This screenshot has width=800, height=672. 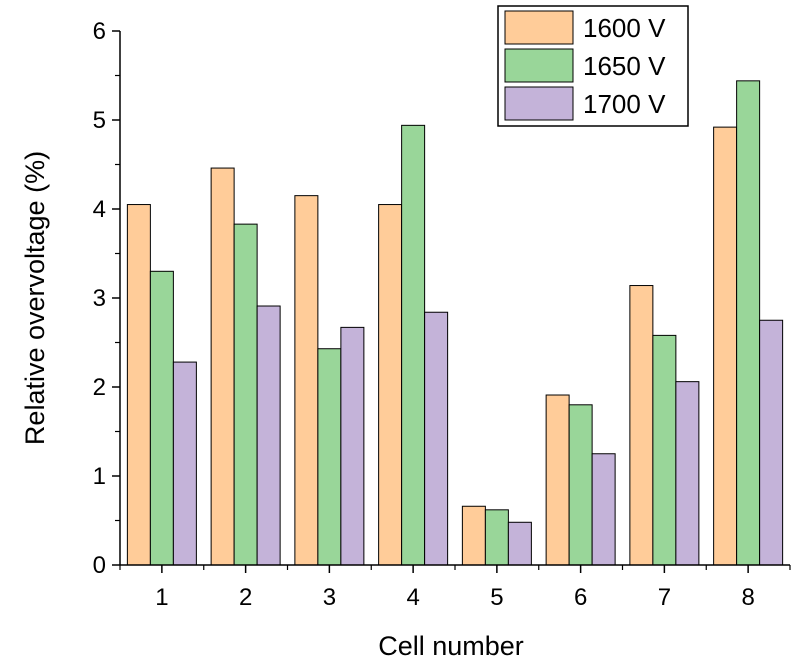 I want to click on y-tick-label: 2, so click(x=99, y=387).